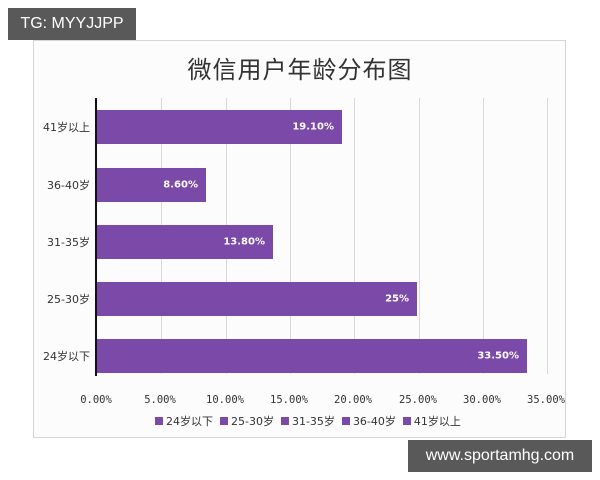 Image resolution: width=600 pixels, height=480 pixels. Describe the element at coordinates (151, 185) in the screenshot. I see `bar-36-40: 8.60%` at that location.